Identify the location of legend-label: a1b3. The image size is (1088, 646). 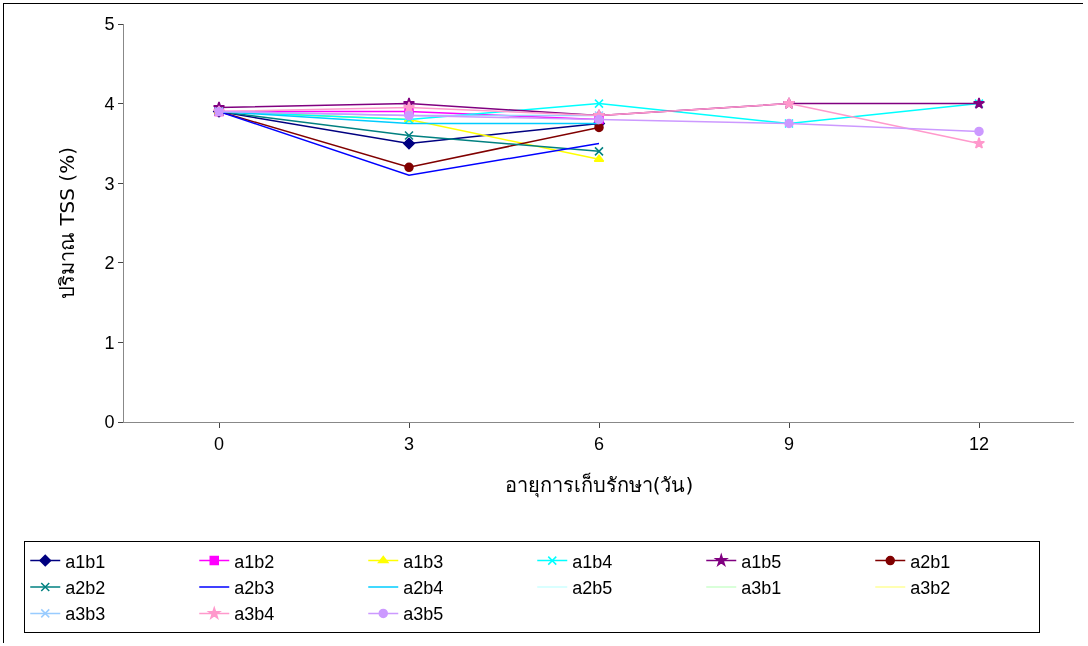
(423, 561).